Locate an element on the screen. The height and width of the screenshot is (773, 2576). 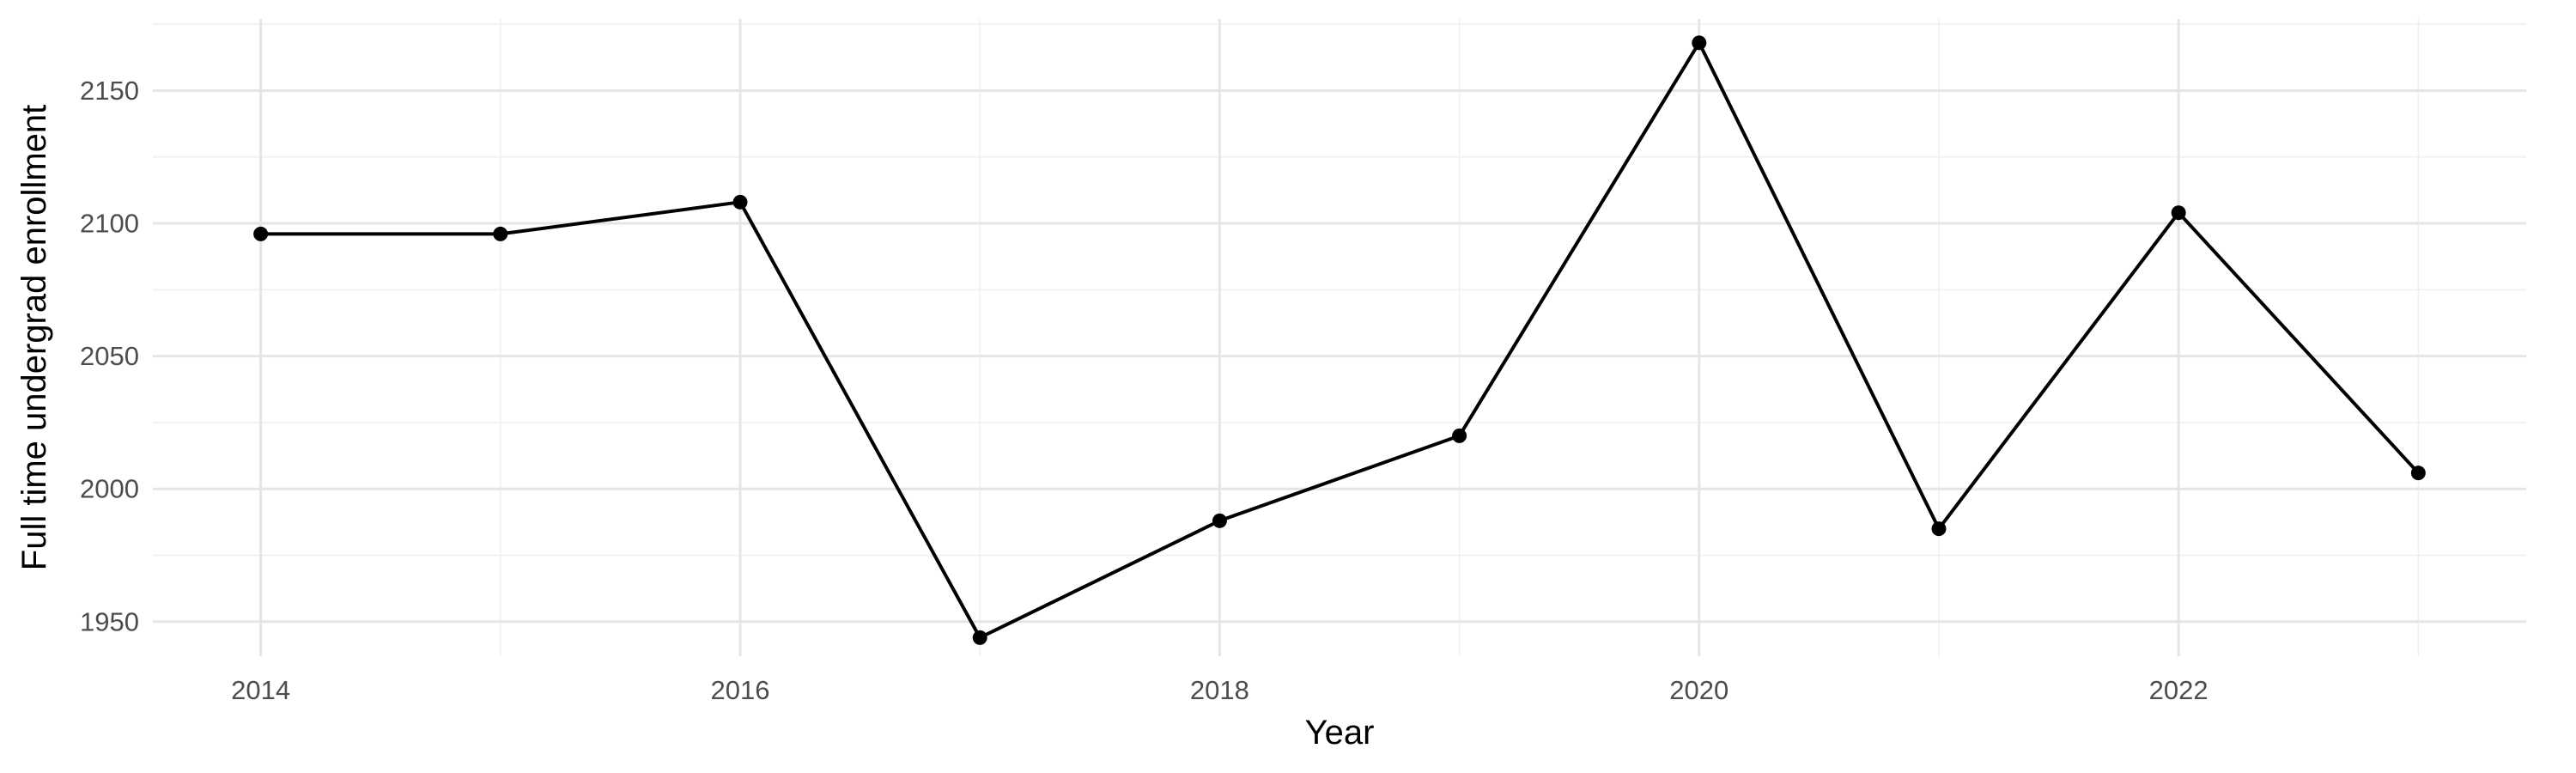
x-tick-label: 2022 is located at coordinates (2178, 690).